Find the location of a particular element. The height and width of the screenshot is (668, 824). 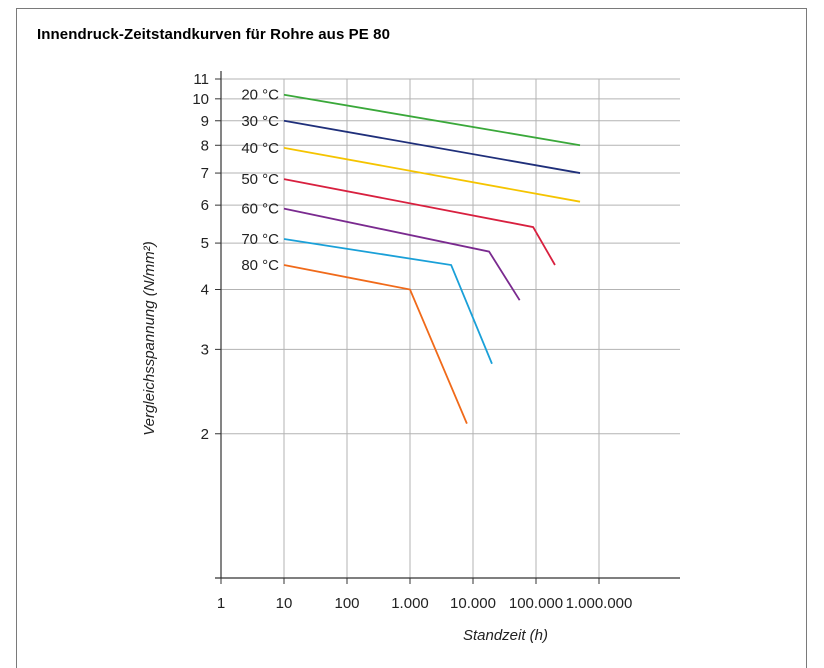

y-tick-label-2: 2 is located at coordinates (205, 434).